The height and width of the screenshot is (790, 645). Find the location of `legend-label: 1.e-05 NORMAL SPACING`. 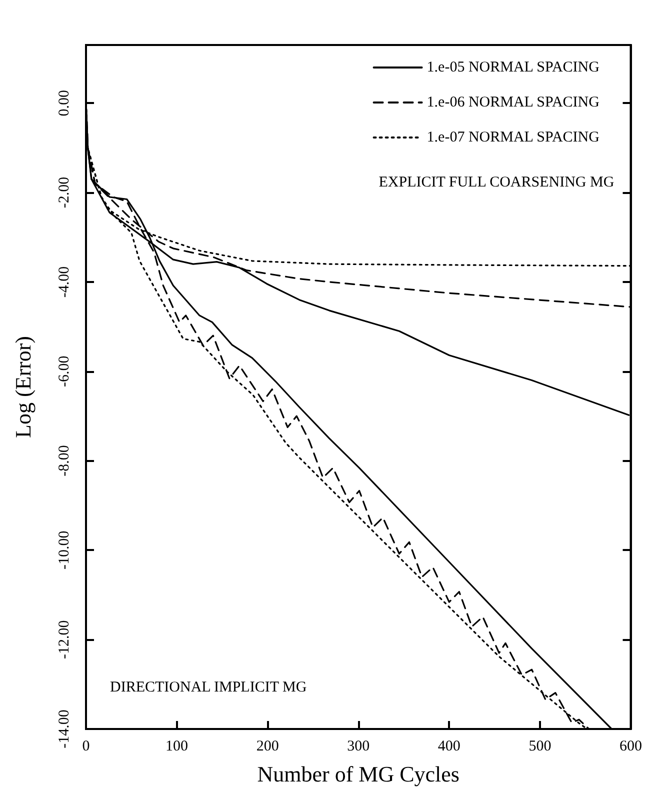

legend-label: 1.e-05 NORMAL SPACING is located at coordinates (513, 68).